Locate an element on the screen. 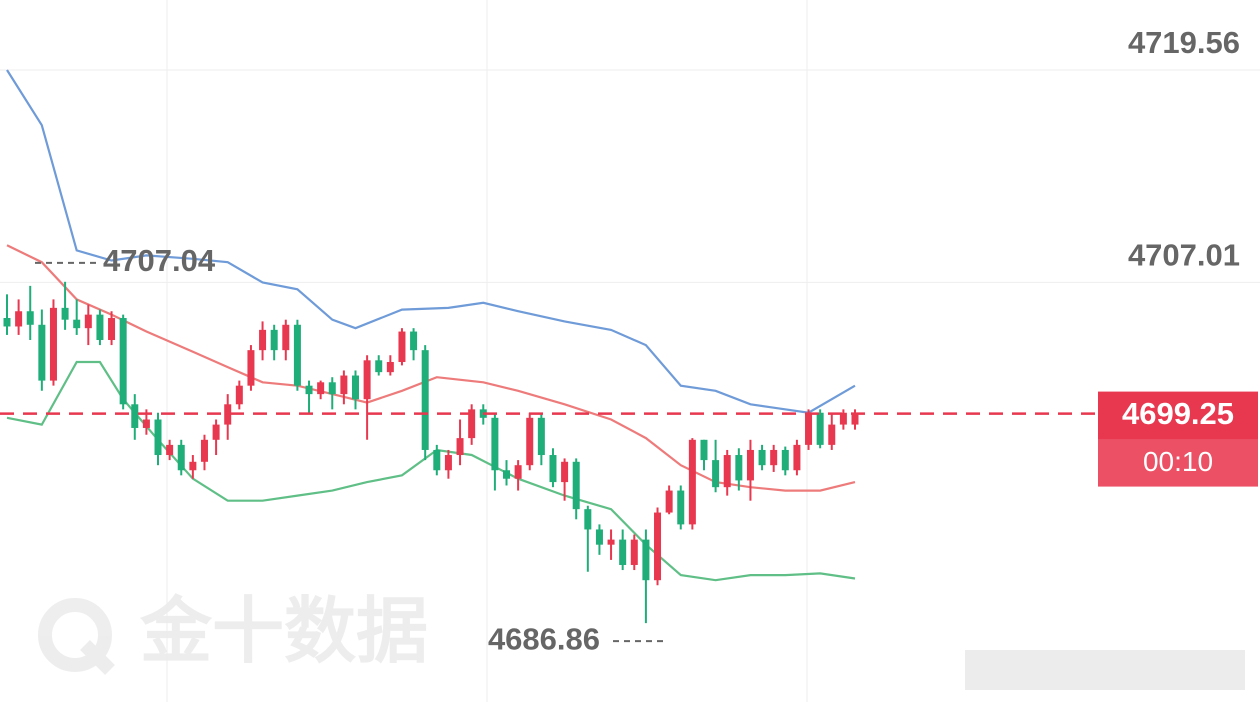 The height and width of the screenshot is (702, 1260). watermark-text: 金十数据 is located at coordinates (283, 632).